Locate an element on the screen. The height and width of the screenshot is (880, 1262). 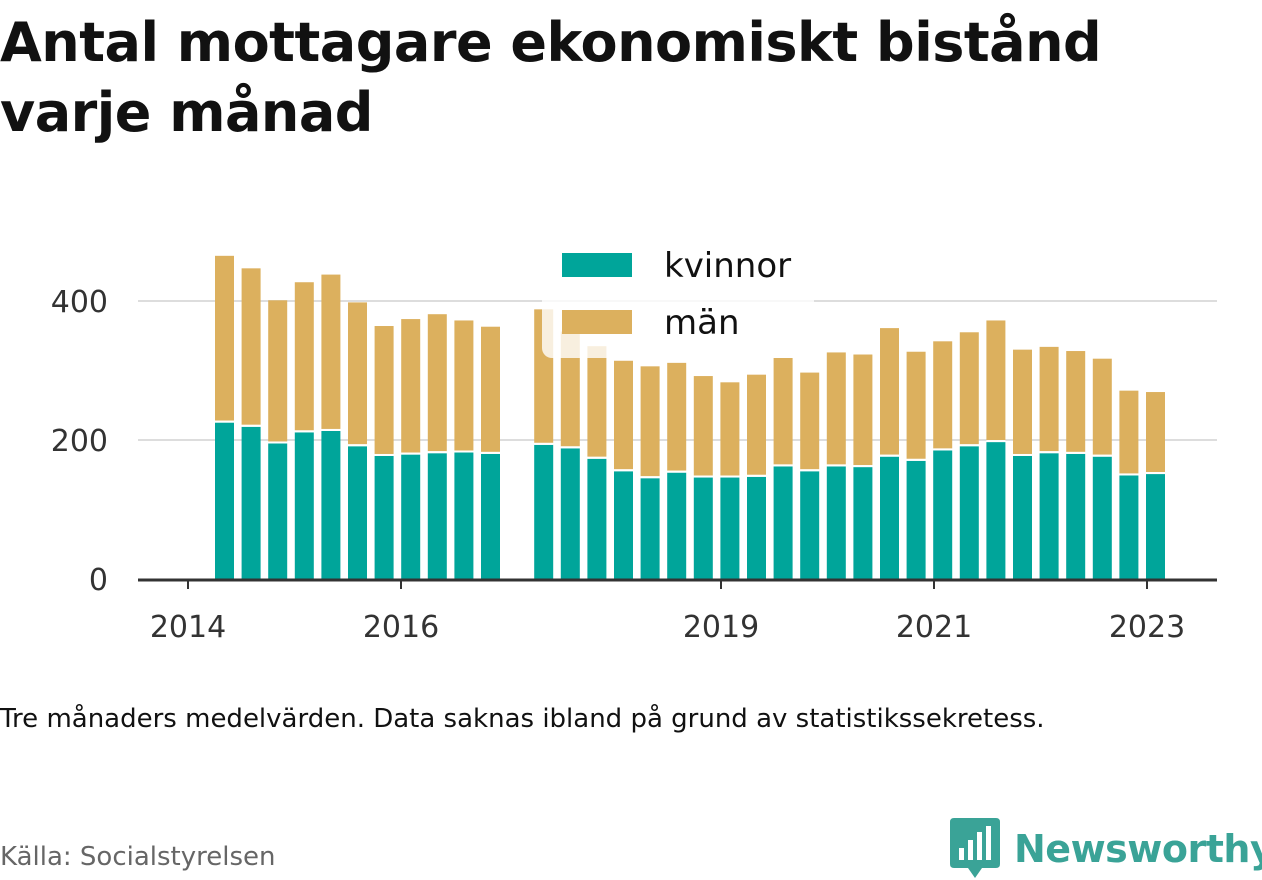
x-tick-label: 2019 is located at coordinates (721, 627).